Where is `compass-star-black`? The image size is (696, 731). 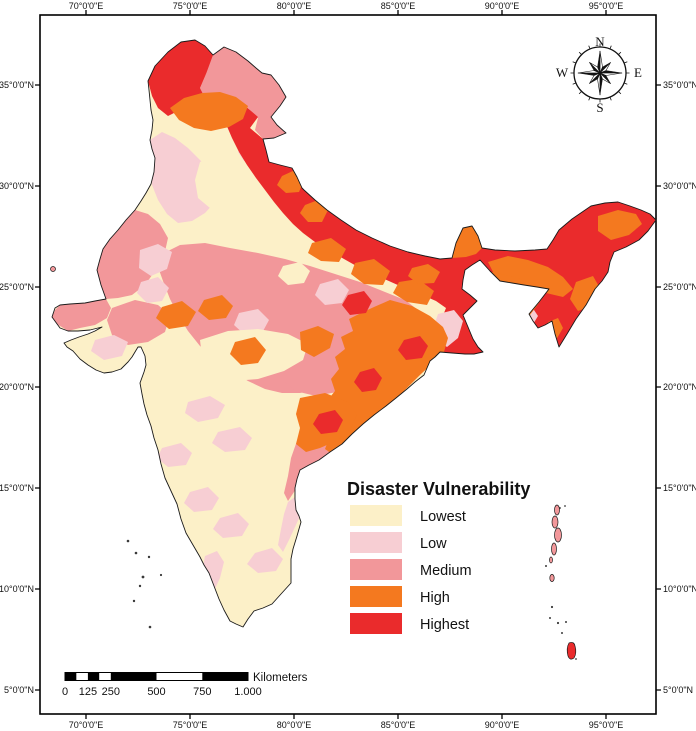
compass-star-black is located at coordinates (600, 73).